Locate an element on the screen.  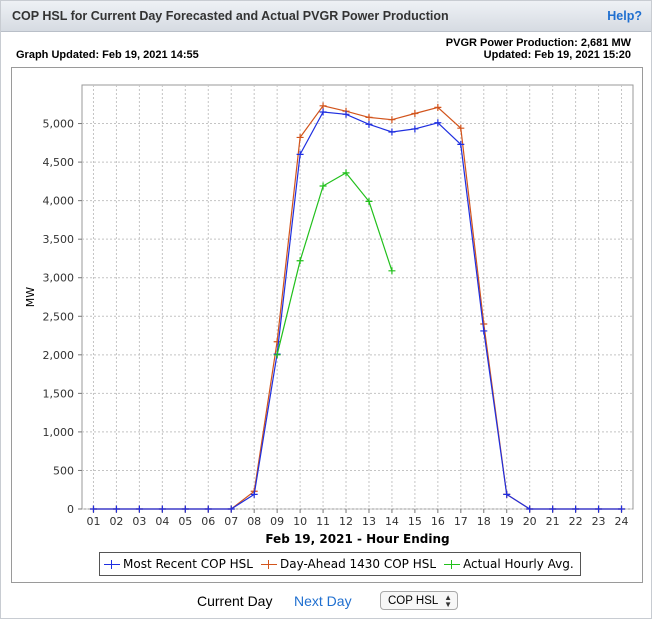
y-tick-label: 1,500 is located at coordinates (59, 393).